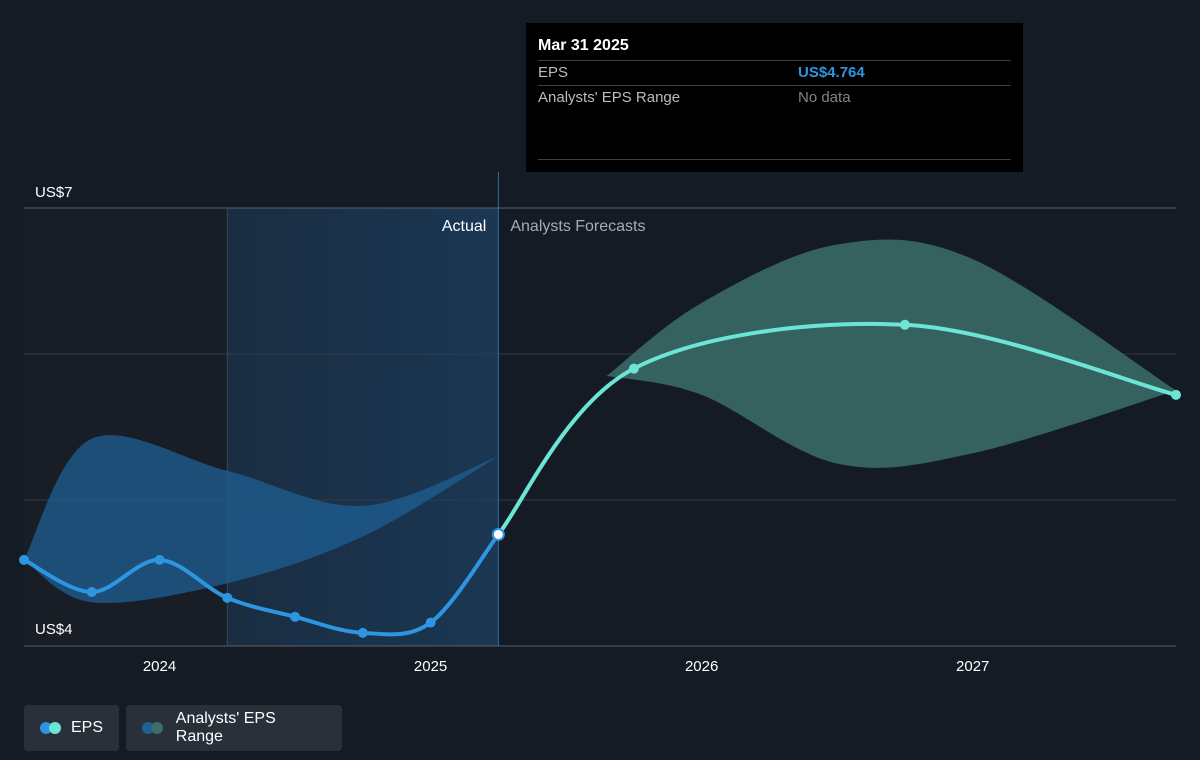 The width and height of the screenshot is (1200, 760). I want to click on legend-item-eps-range: Analysts' EPS Range, so click(234, 728).